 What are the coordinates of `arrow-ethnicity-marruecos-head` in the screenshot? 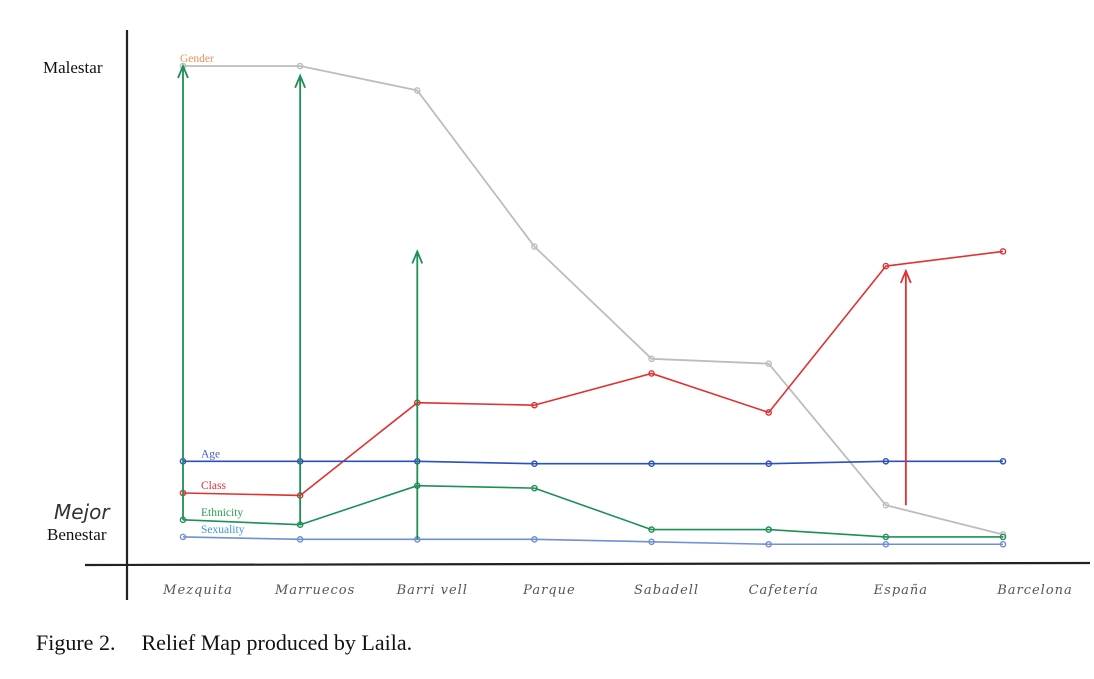 It's located at (300, 81).